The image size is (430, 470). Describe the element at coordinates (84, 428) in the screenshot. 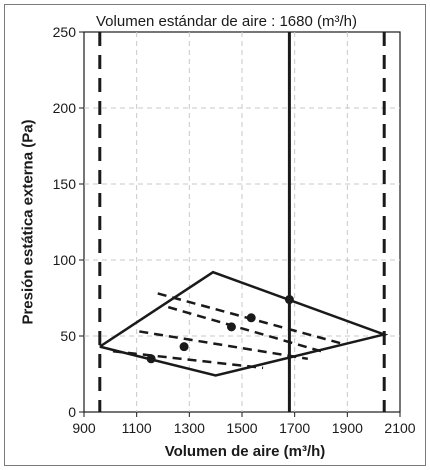

I see `x-tick-label: 900` at that location.